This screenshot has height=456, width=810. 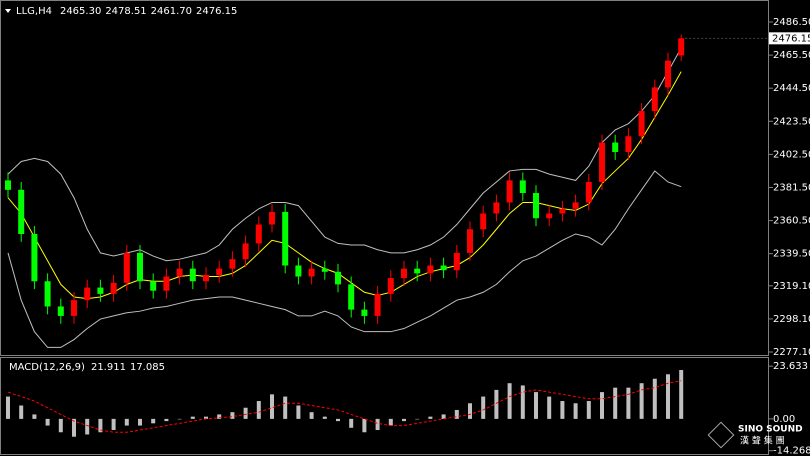 I want to click on chart-title: LLG,H4, so click(x=34, y=11).